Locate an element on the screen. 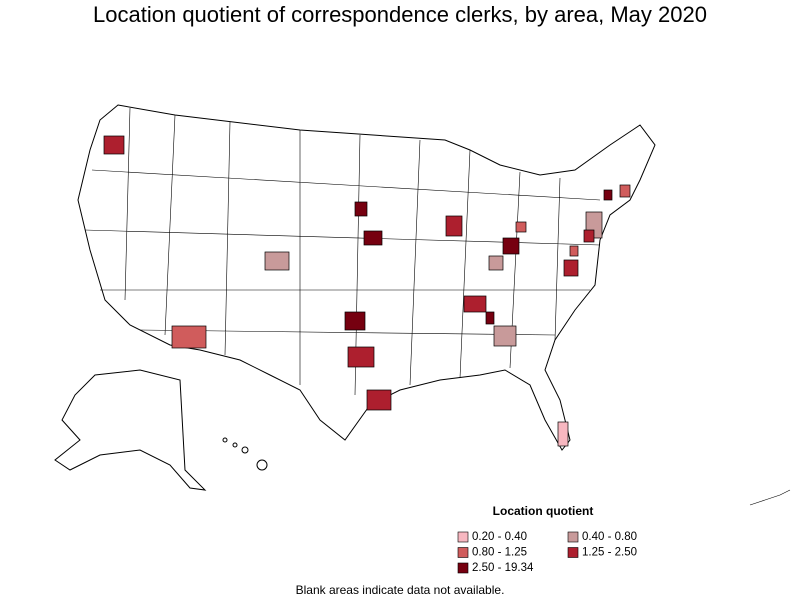 Image resolution: width=800 pixels, height=605 pixels. legend-label: 0.20 - 0.40 is located at coordinates (499, 537).